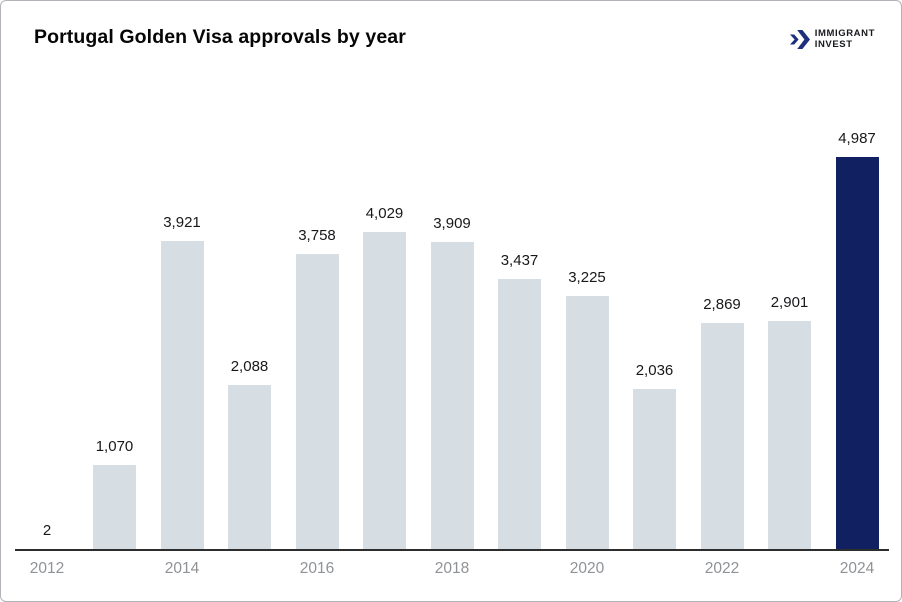 This screenshot has height=602, width=902. Describe the element at coordinates (722, 568) in the screenshot. I see `x-tick-label-2022: 2022` at that location.